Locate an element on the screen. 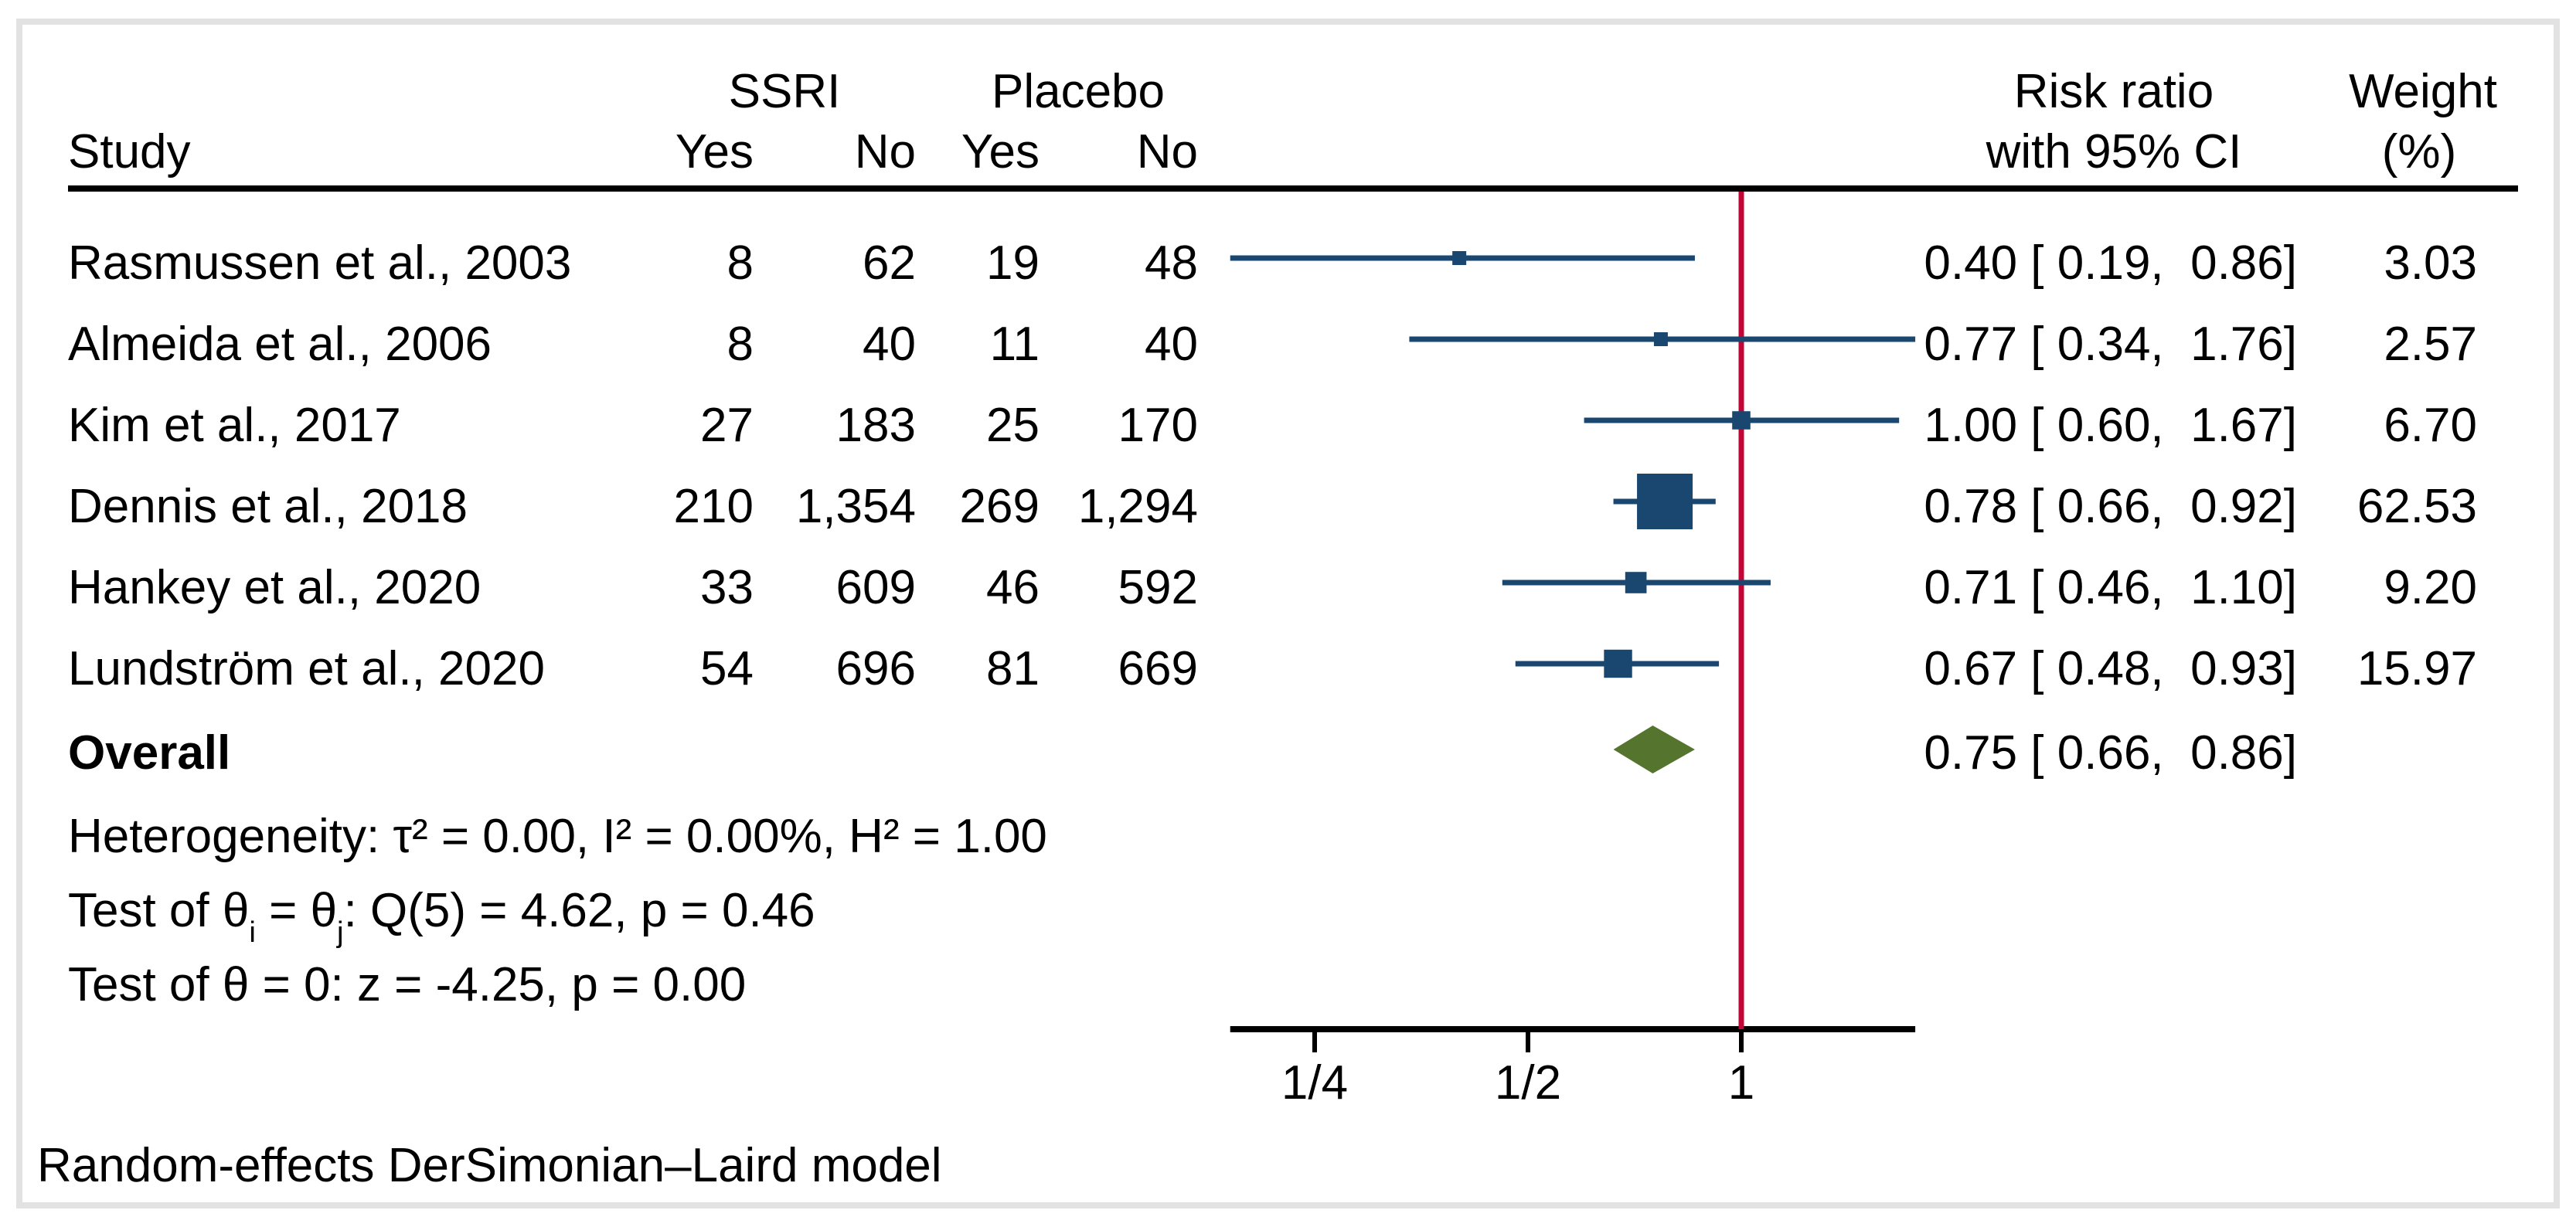 This screenshot has width=2576, height=1227. group-header-placebo: Placebo is located at coordinates (1078, 91).